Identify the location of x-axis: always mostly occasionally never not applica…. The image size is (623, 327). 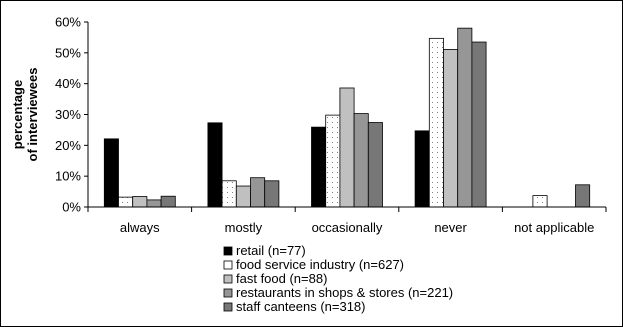
(347, 221).